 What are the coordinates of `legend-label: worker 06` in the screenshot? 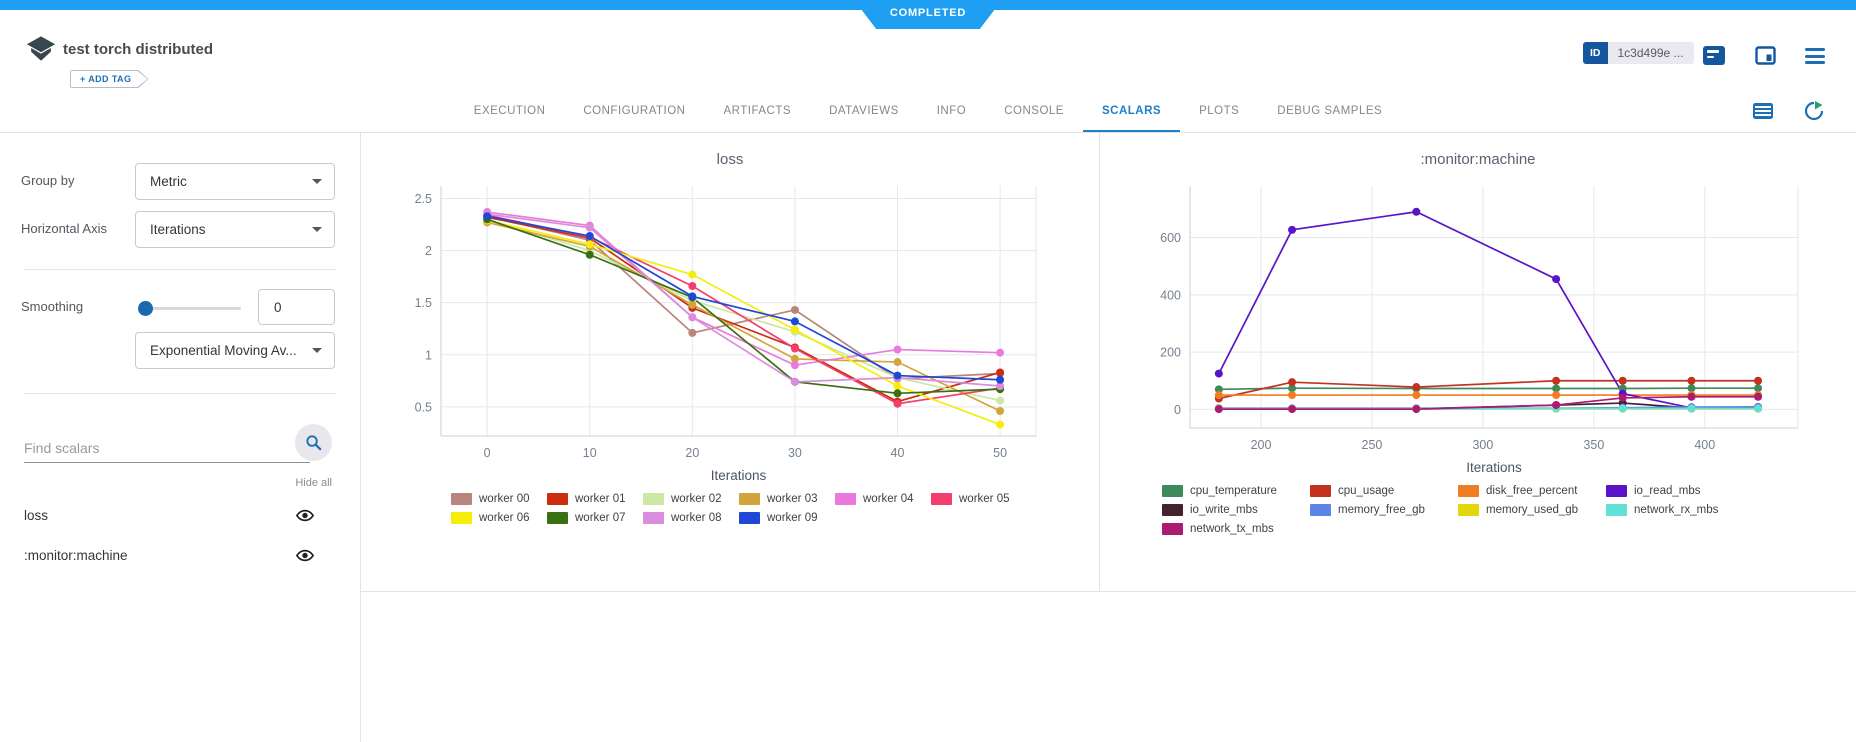 It's located at (504, 518).